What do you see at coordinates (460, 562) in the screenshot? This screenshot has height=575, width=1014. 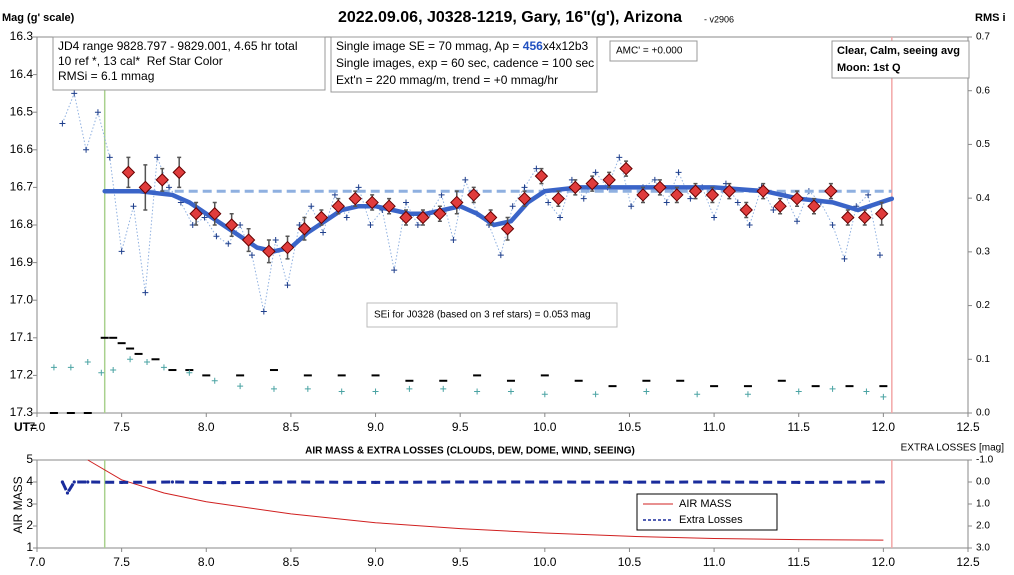 I see `x-tick-label: 9.5` at bounding box center [460, 562].